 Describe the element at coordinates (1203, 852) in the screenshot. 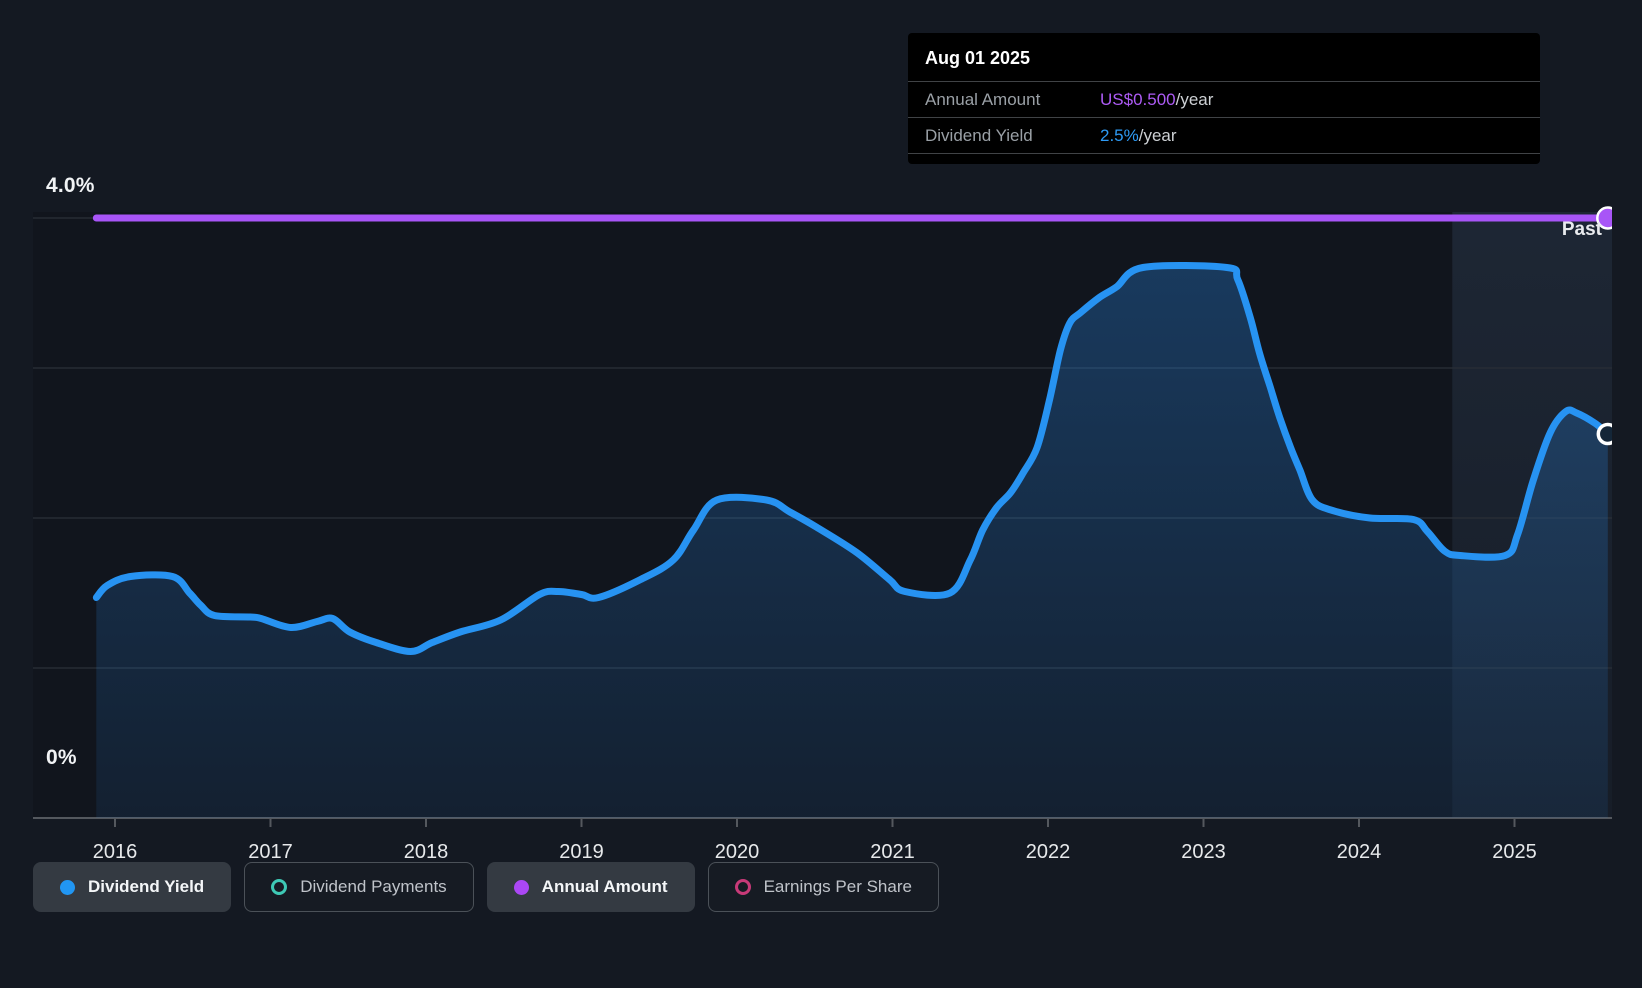

I see `x-tick-label: 2023` at that location.